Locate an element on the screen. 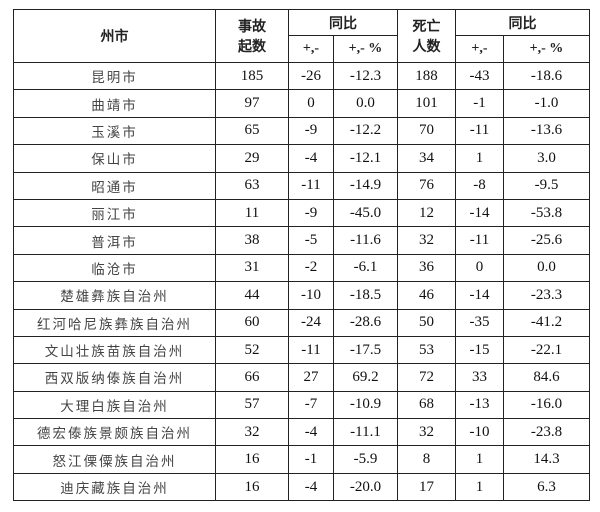 This screenshot has width=600, height=512. cell-deaths-diff: -15 is located at coordinates (479, 350).